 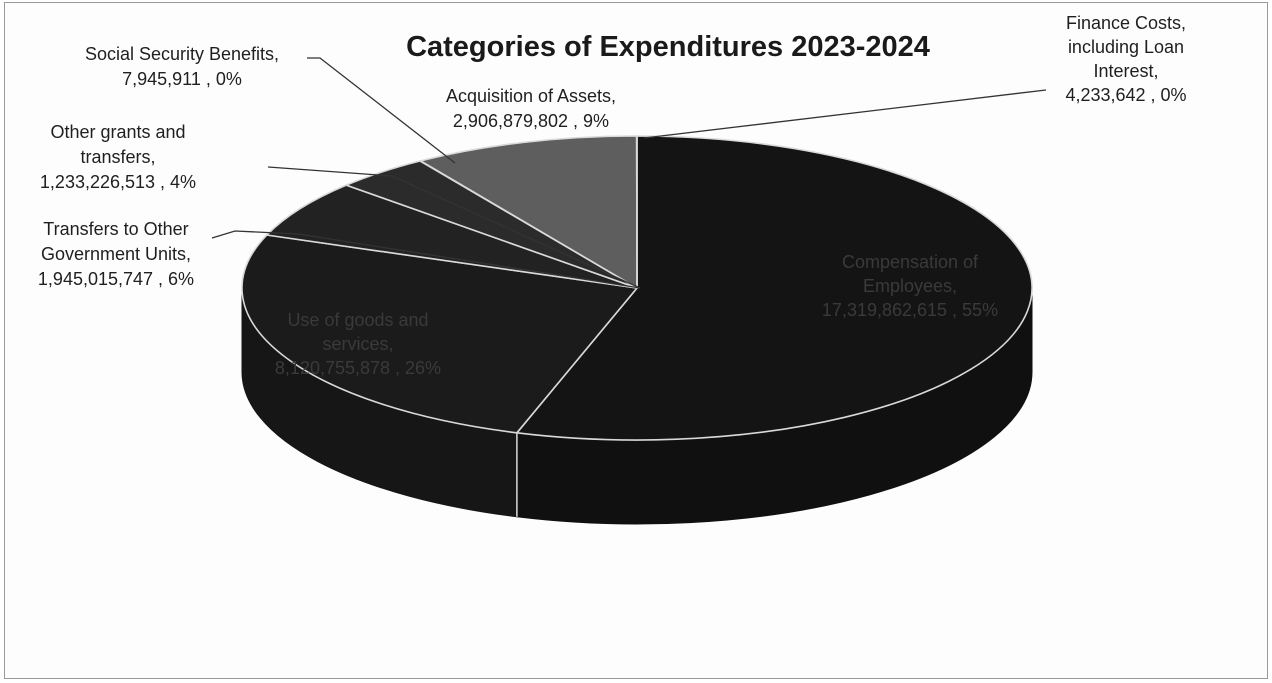 What do you see at coordinates (531, 108) in the screenshot?
I see `slice-label-acquisition-of-assets: Acquisition of Assets, 2,906,879,802 , 9%` at bounding box center [531, 108].